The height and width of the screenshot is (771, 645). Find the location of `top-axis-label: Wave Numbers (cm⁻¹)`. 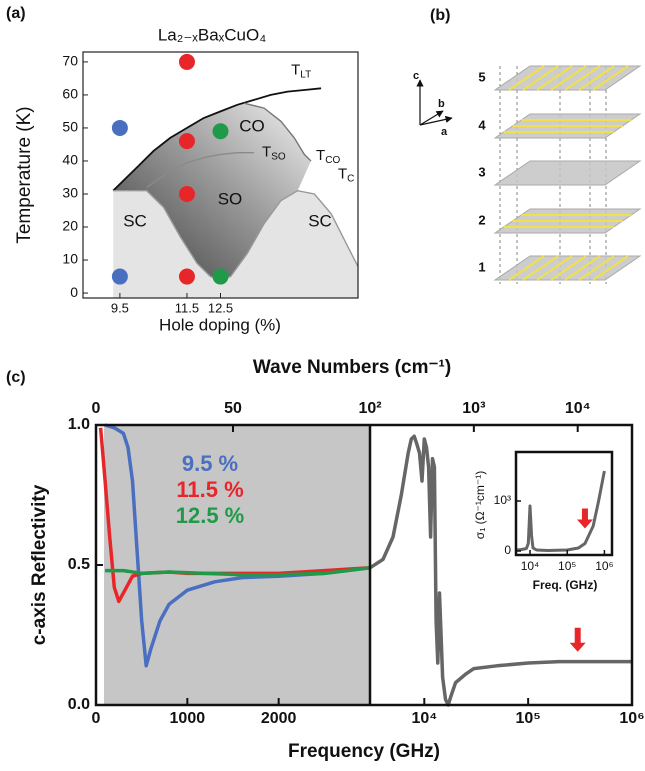

top-axis-label: Wave Numbers (cm⁻¹) is located at coordinates (352, 367).